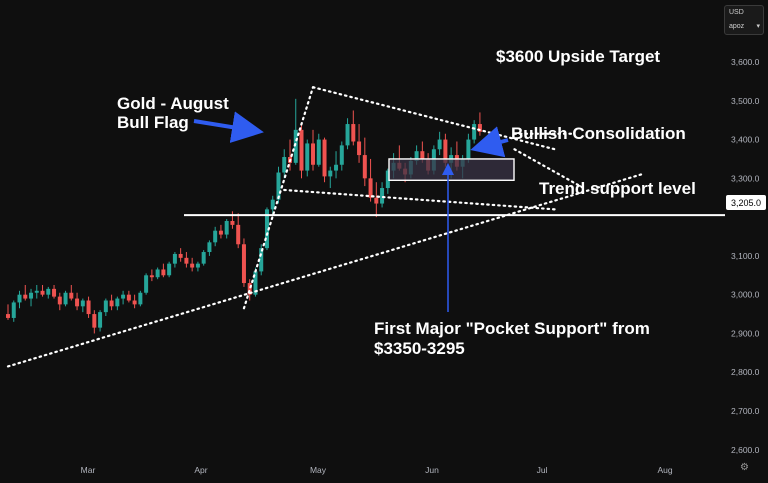 This screenshot has height=483, width=768. Describe the element at coordinates (542, 470) in the screenshot. I see `x-tick-label: Jul` at that location.